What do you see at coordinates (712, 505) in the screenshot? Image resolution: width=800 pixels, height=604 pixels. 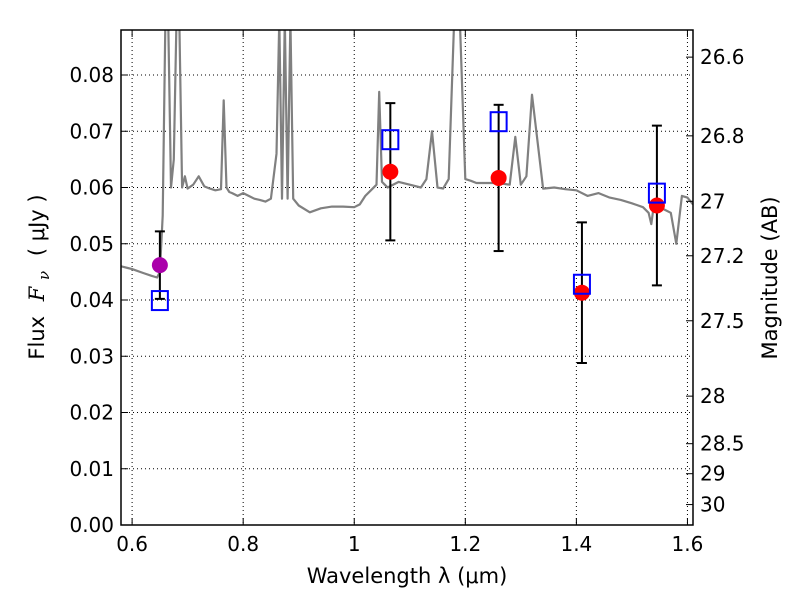 I see `y2-tick-label: 30` at bounding box center [712, 505].